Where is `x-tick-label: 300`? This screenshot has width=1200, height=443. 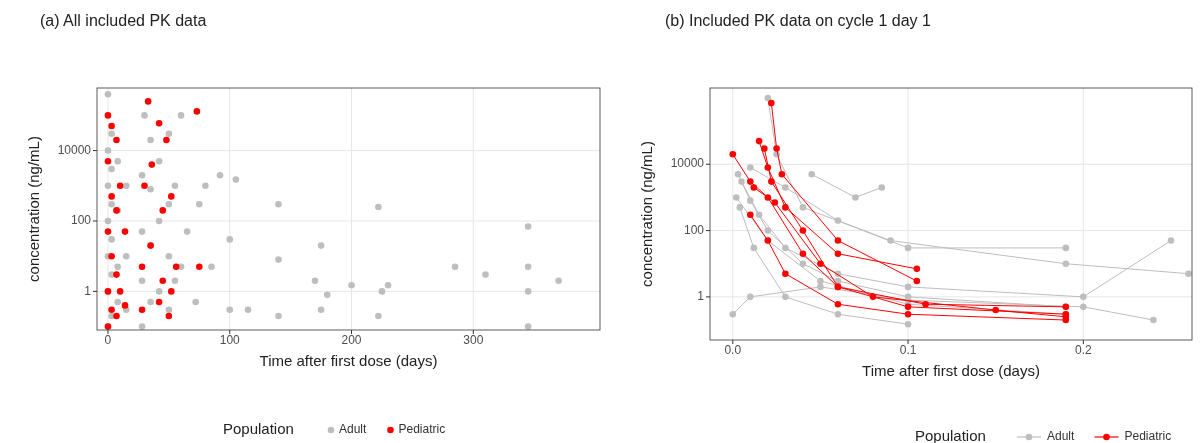
x-tick-label: 300 is located at coordinates (473, 340).